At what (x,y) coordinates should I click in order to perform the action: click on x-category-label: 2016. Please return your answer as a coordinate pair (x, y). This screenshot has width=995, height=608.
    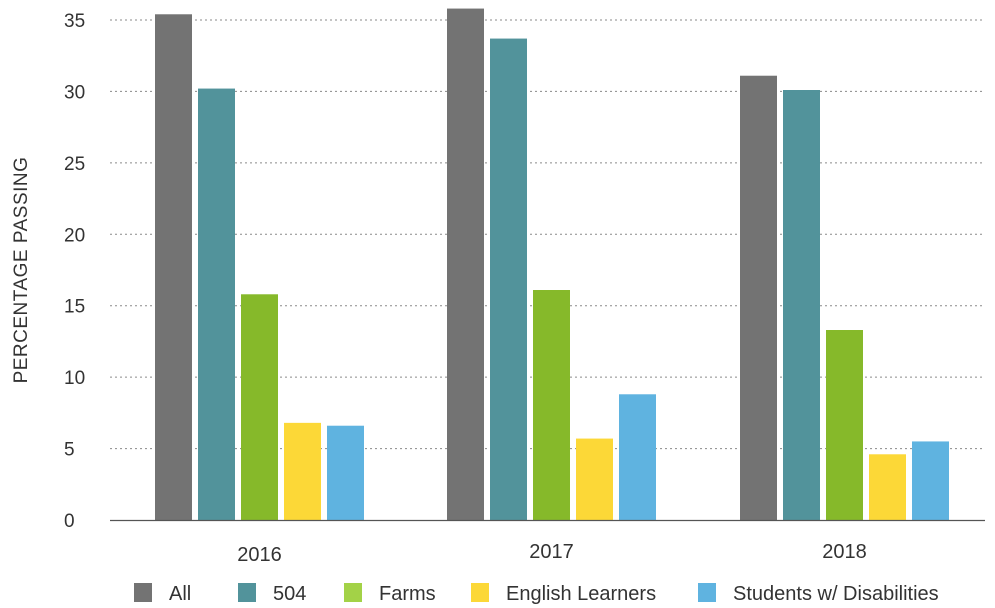
    Looking at the image, I should click on (259, 555).